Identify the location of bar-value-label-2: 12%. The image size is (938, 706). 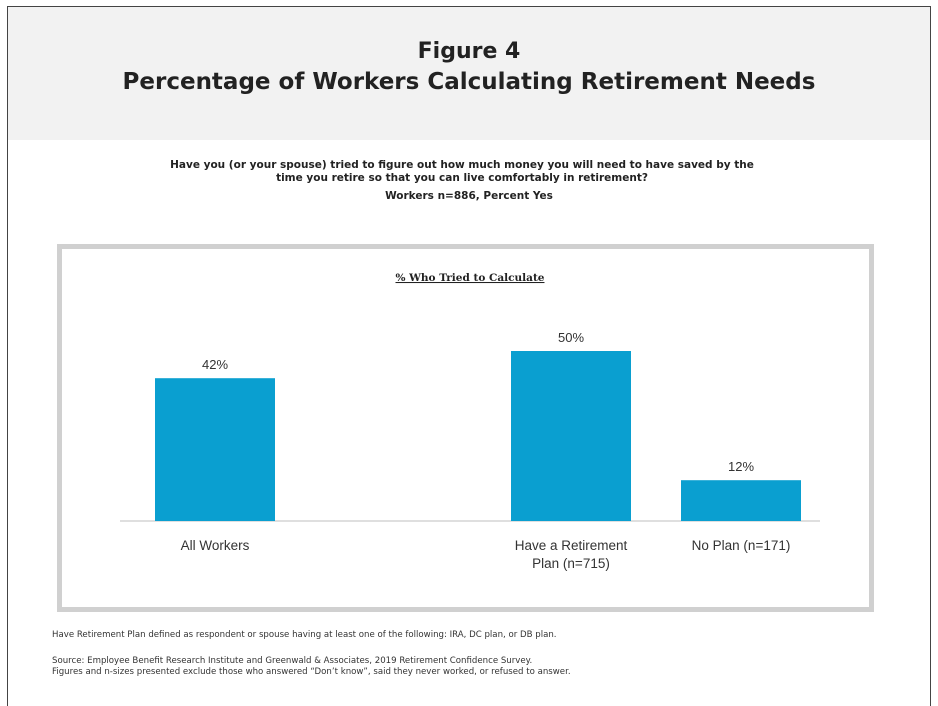
(741, 466).